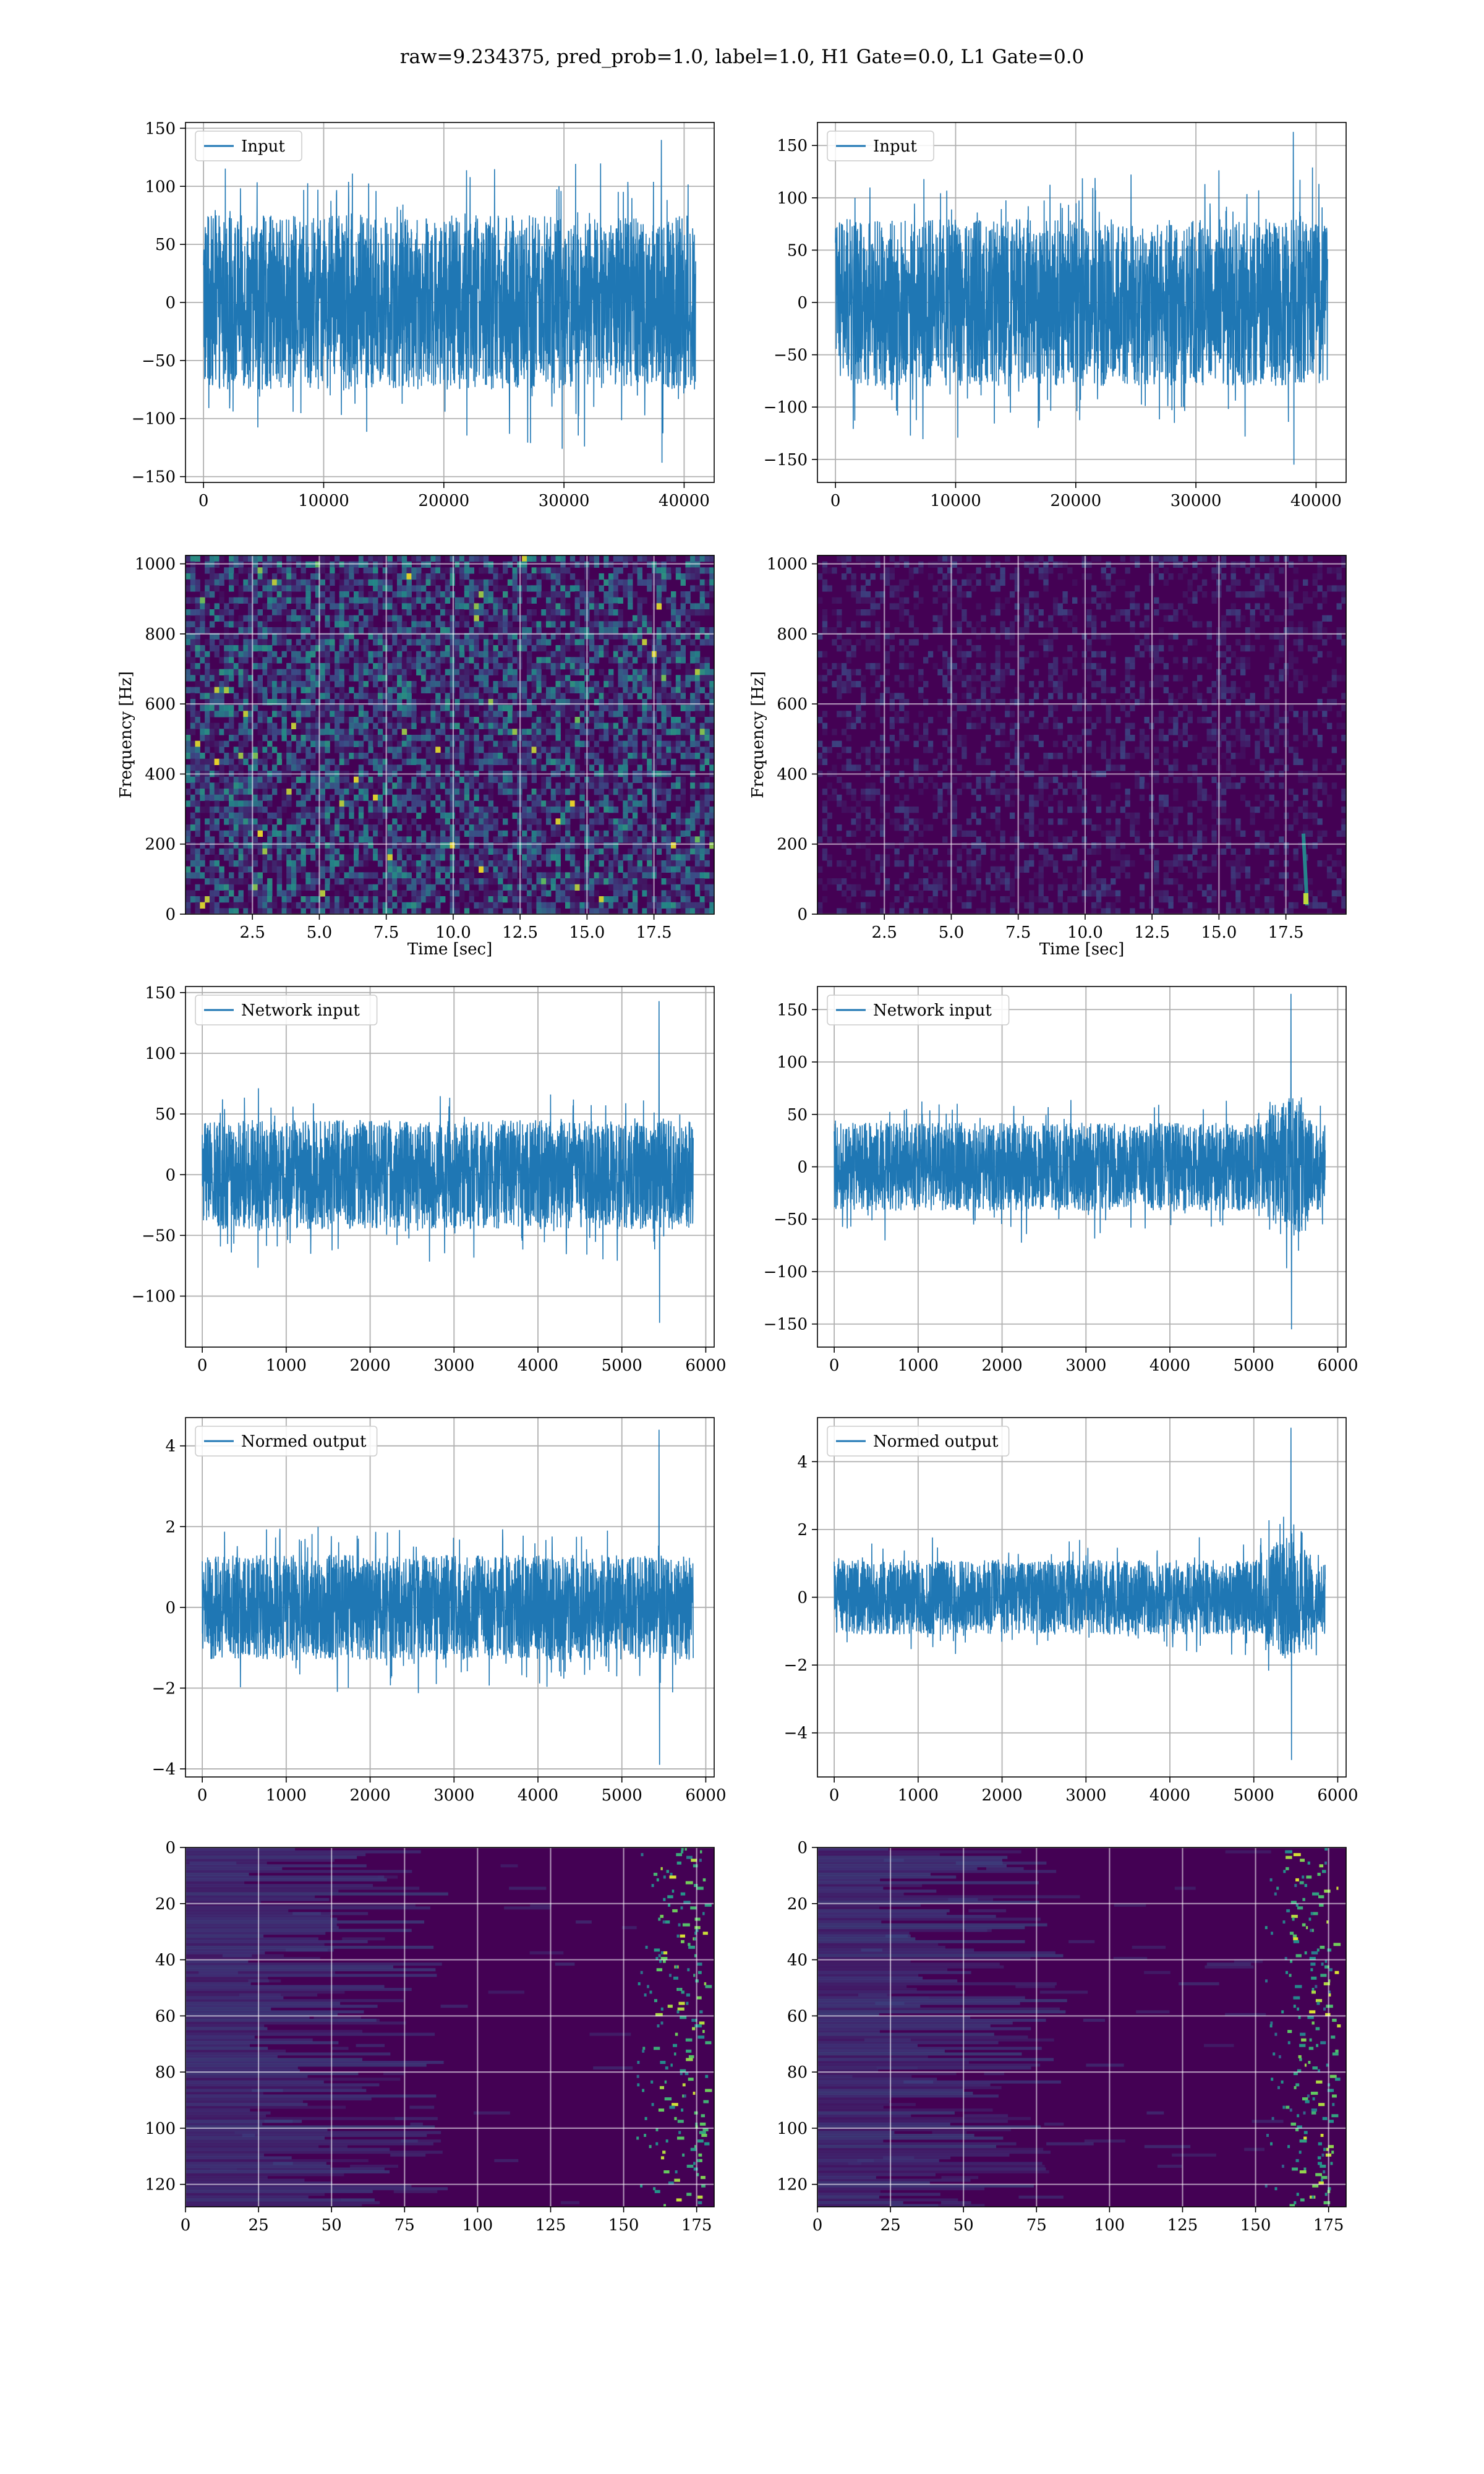 The width and height of the screenshot is (1484, 2474). What do you see at coordinates (1219, 932) in the screenshot?
I see `l1-spectrogram-xtick-label: 15.0` at bounding box center [1219, 932].